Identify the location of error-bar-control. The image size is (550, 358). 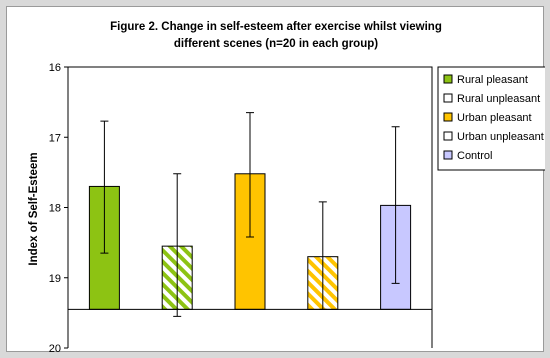
(395, 205).